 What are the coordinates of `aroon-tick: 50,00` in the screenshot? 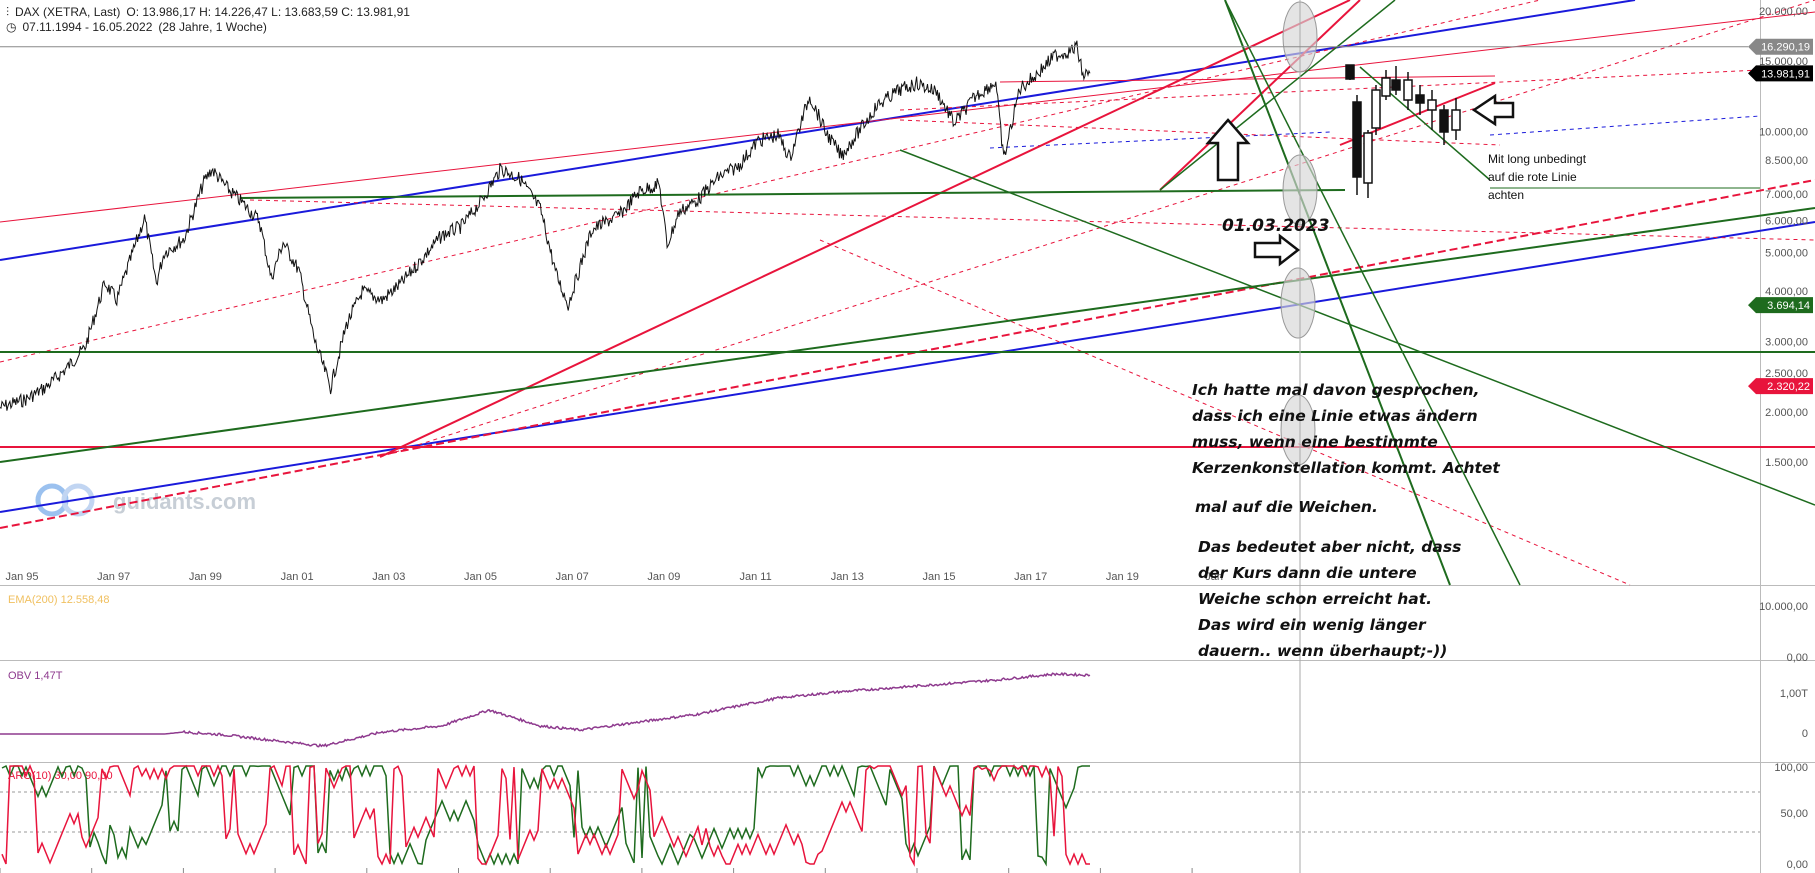 It's located at (1794, 814).